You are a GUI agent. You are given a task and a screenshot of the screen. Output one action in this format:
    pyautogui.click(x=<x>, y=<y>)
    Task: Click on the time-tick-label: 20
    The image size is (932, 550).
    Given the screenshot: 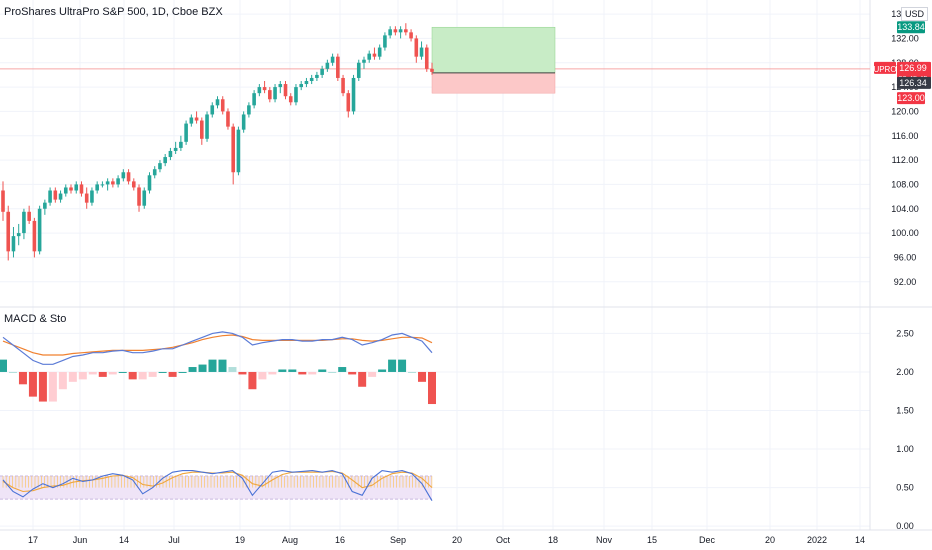 What is the action you would take?
    pyautogui.click(x=457, y=540)
    